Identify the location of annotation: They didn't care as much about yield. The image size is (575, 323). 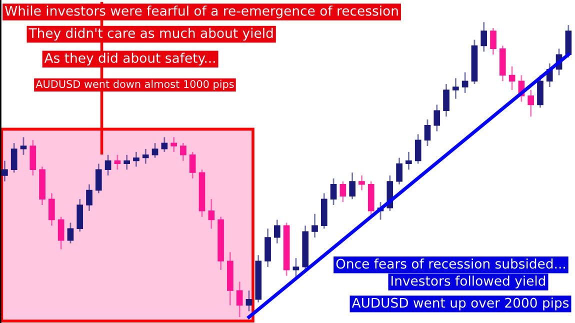
(150, 34).